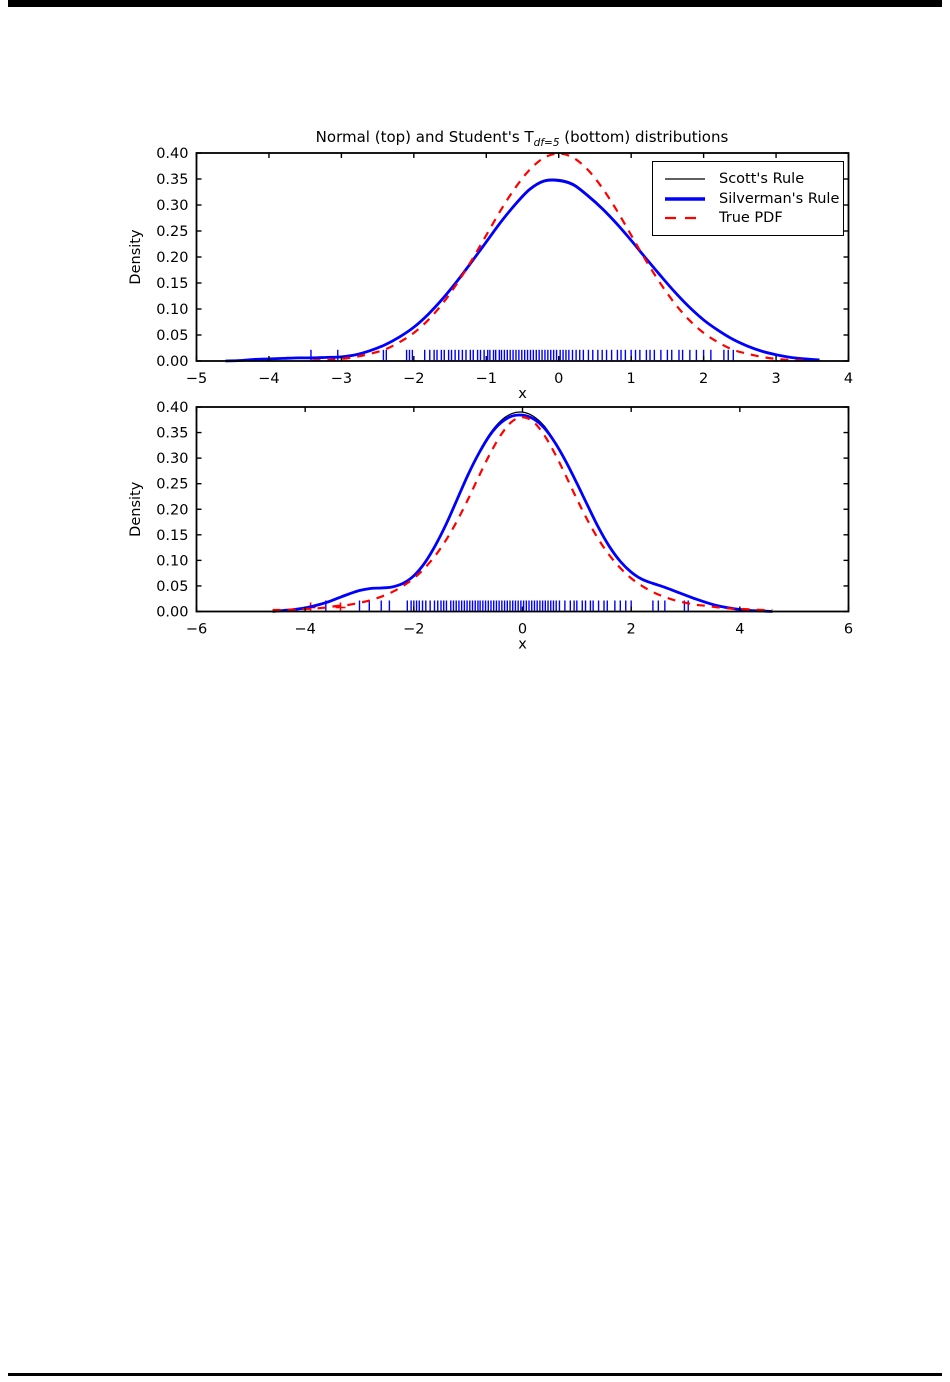  What do you see at coordinates (644, 137) in the screenshot?
I see `figure-title-suffix: (bottom) distributions` at bounding box center [644, 137].